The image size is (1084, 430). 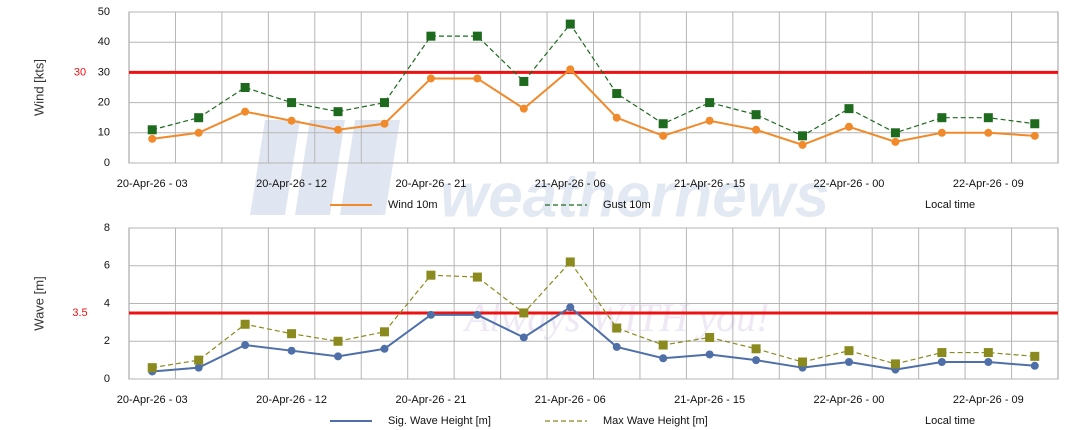 I want to click on watermark-text: weathernews, so click(x=634, y=195).